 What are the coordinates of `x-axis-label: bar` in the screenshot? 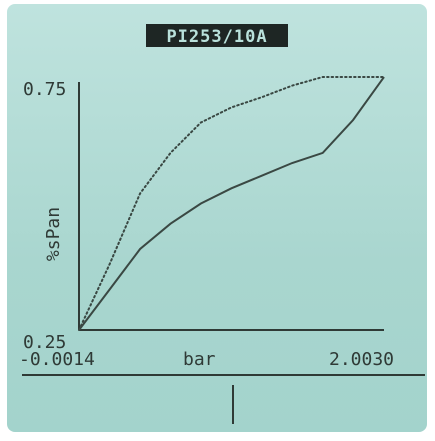 It's located at (199, 359).